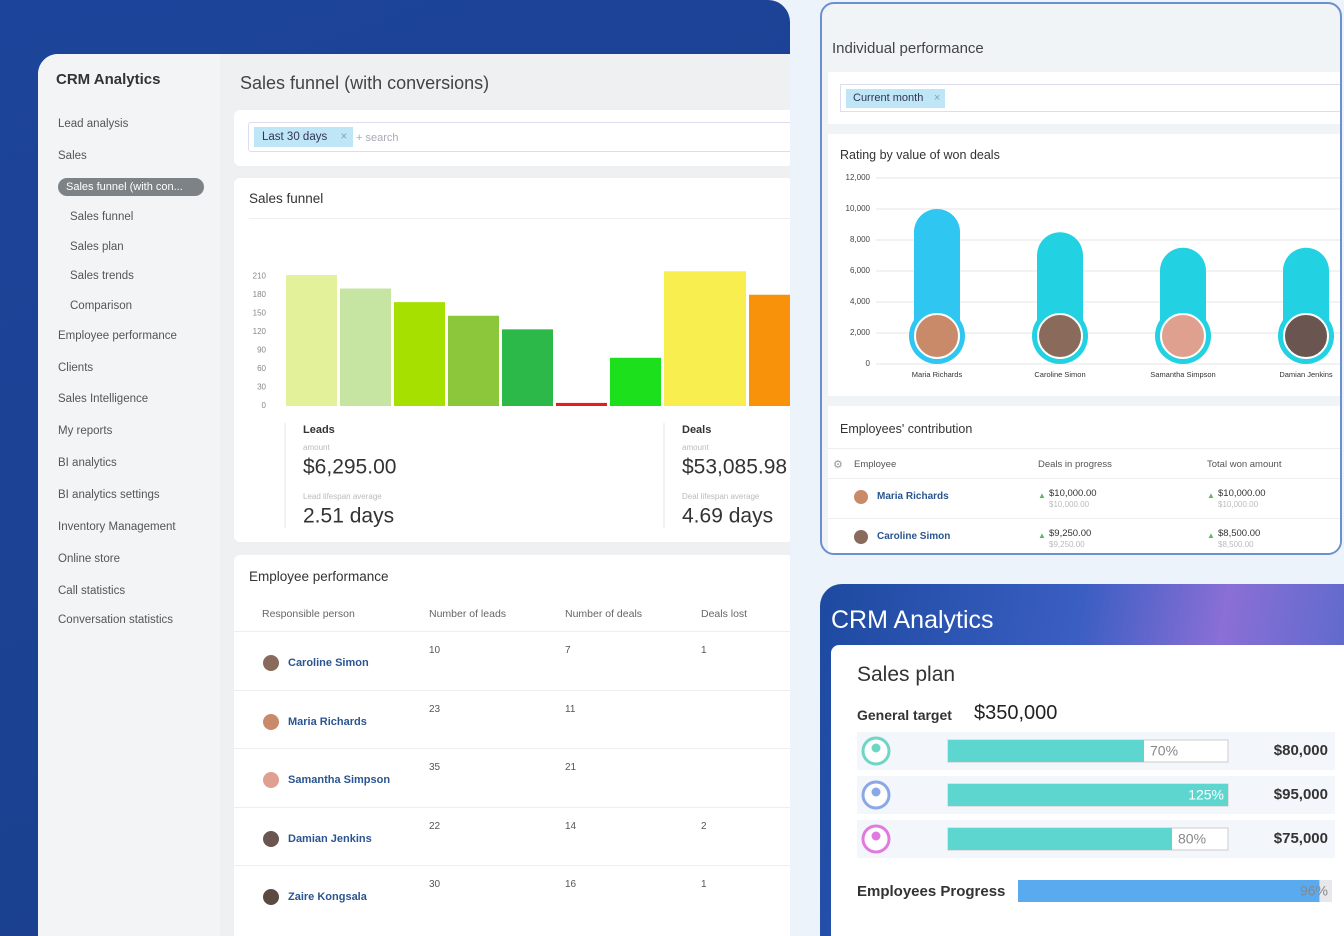 Image resolution: width=1344 pixels, height=936 pixels. I want to click on column-header: Deals lost, so click(724, 614).